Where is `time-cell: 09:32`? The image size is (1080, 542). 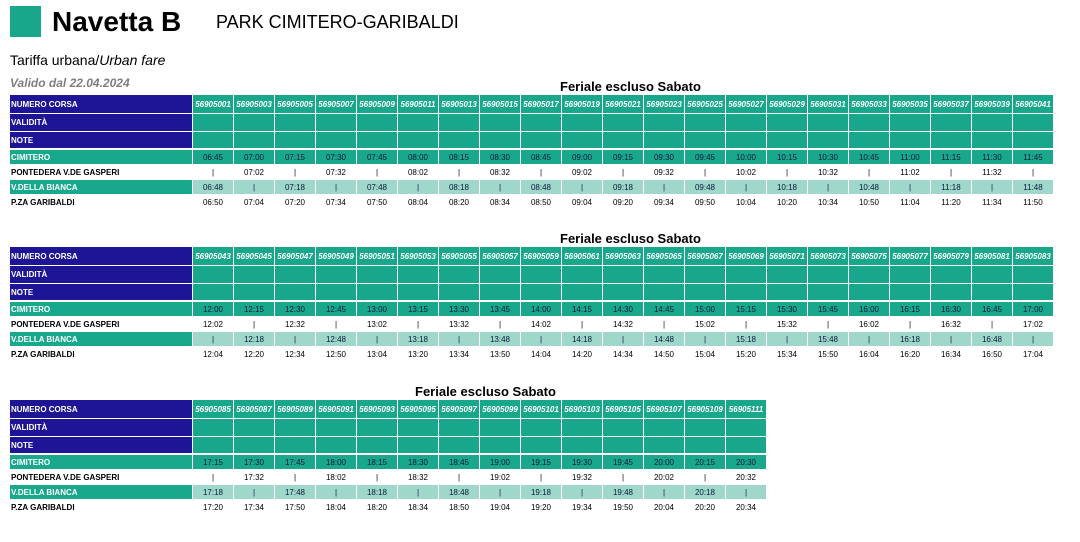
time-cell: 09:32 is located at coordinates (664, 172).